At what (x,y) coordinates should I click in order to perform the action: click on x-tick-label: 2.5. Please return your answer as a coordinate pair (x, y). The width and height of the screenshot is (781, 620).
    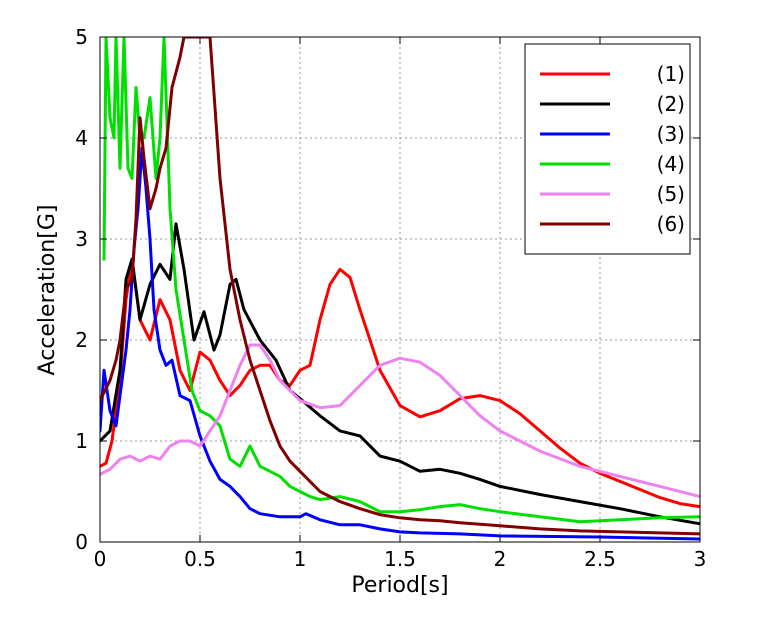
    Looking at the image, I should click on (600, 559).